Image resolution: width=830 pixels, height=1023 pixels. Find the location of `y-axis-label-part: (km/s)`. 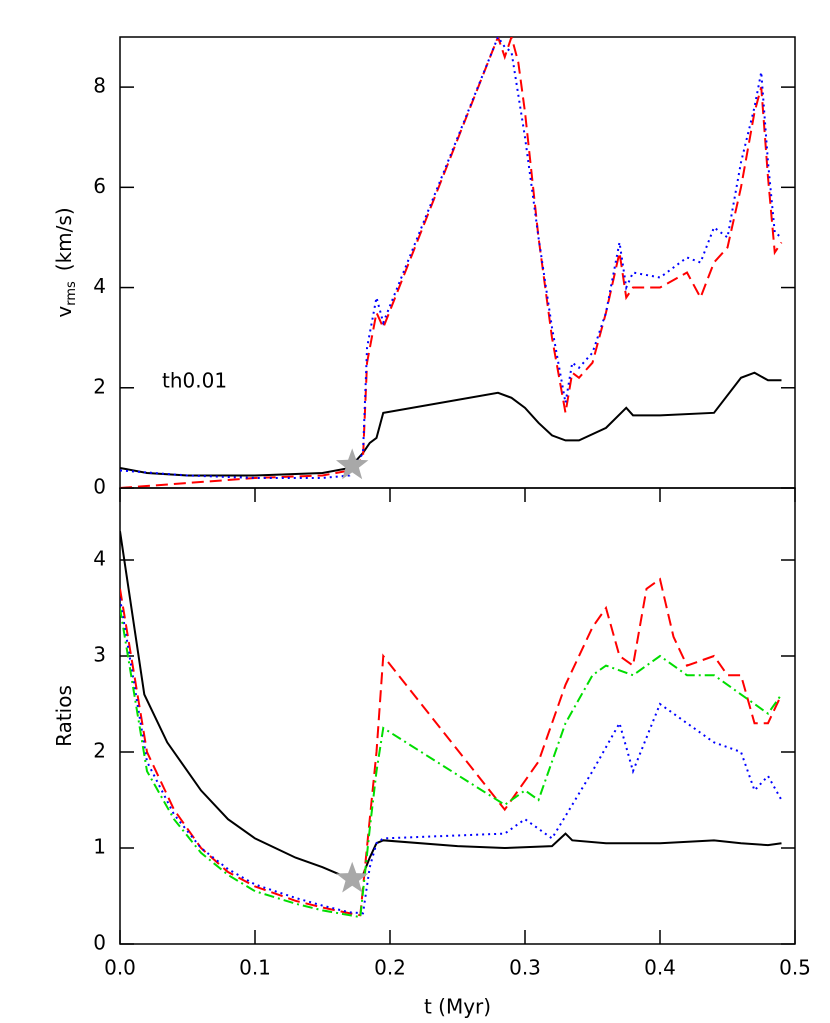

y-axis-label-part: (km/s) is located at coordinates (64, 239).